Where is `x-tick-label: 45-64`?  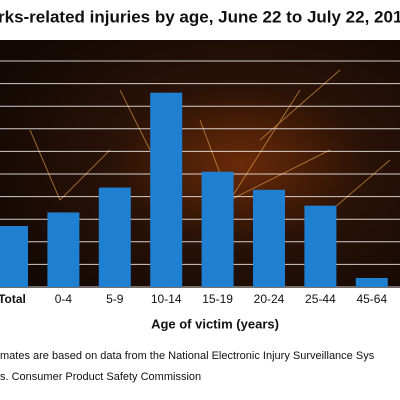 x-tick-label: 45-64 is located at coordinates (371, 299).